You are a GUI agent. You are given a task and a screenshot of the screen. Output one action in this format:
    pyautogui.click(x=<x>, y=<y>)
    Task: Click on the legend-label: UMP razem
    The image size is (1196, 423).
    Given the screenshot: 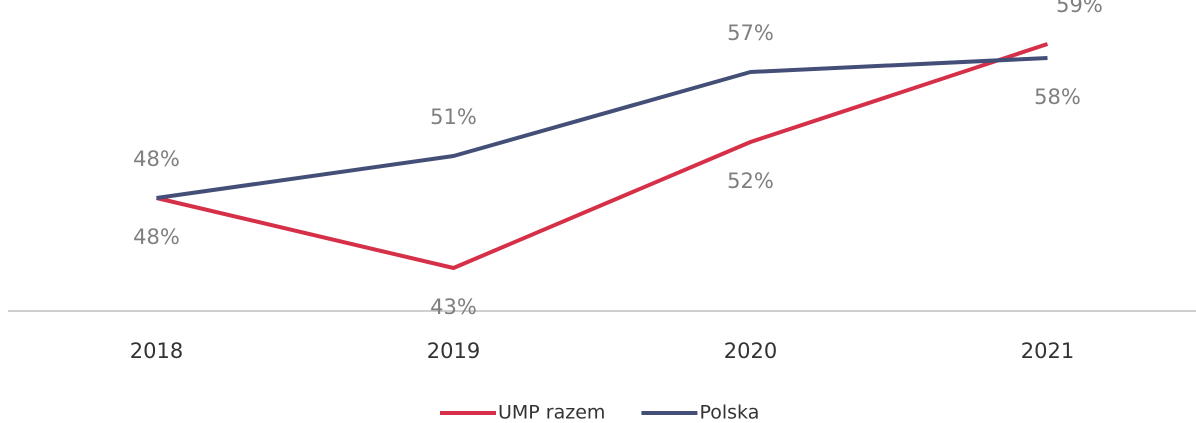 What is the action you would take?
    pyautogui.click(x=551, y=412)
    